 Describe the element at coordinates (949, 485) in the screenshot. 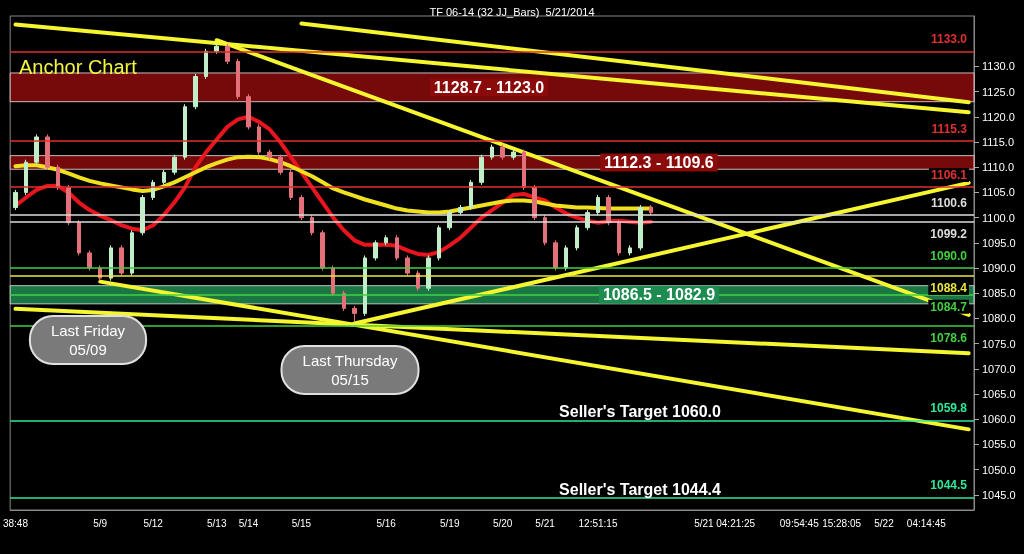

I see `ref-line-label: 1044.5` at that location.